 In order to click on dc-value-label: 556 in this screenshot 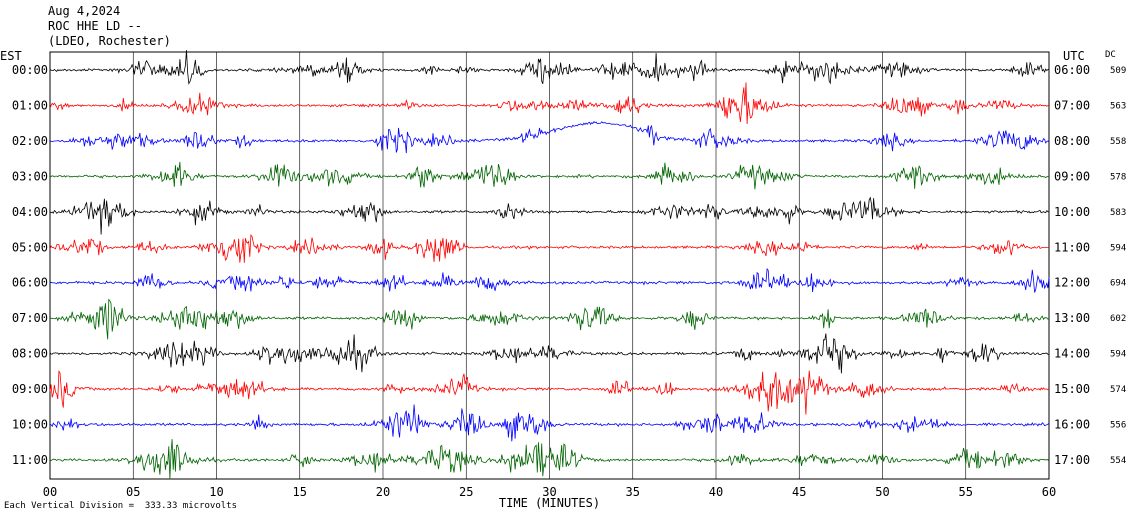, I will do `click(1118, 426)`.